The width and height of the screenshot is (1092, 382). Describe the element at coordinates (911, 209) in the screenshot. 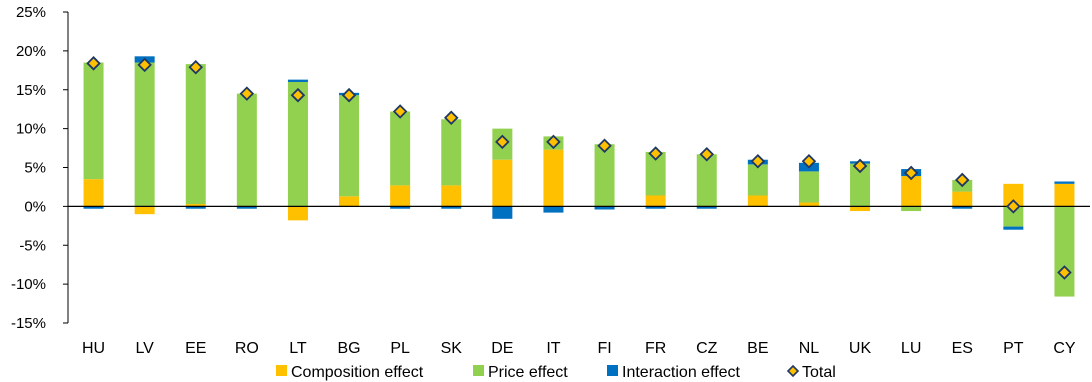

I see `bar-price-lu` at that location.